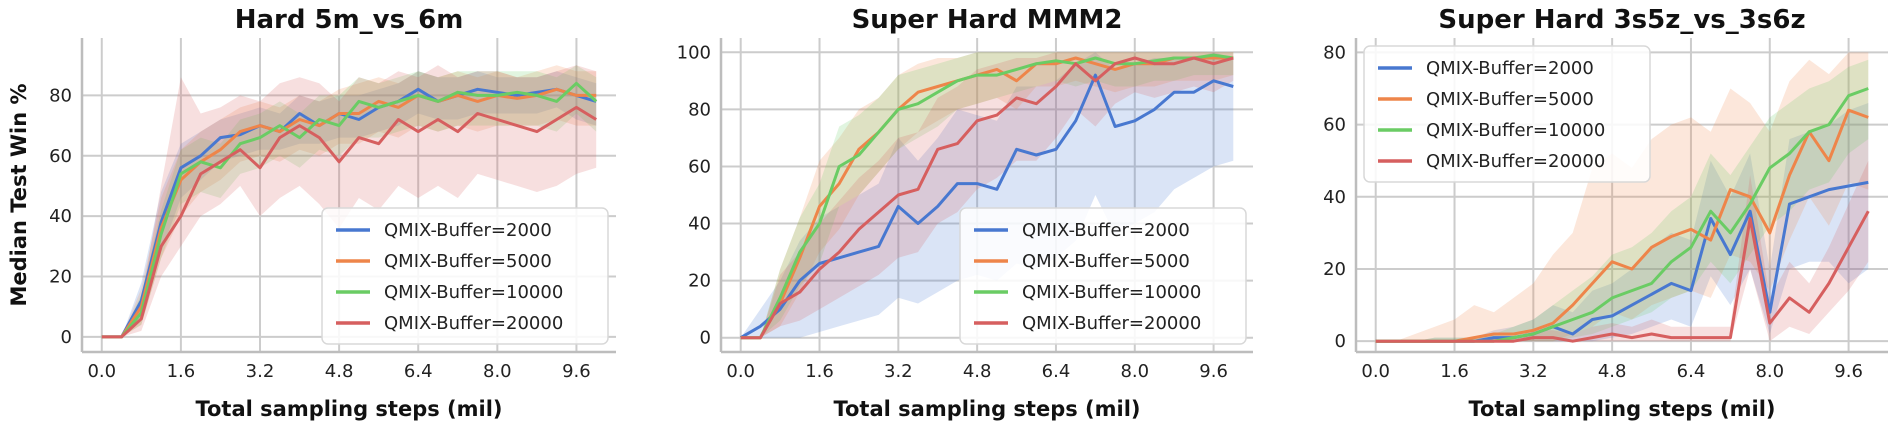 The image size is (1895, 431). What do you see at coordinates (694, 52) in the screenshot?
I see `y-tick-label: 100` at bounding box center [694, 52].